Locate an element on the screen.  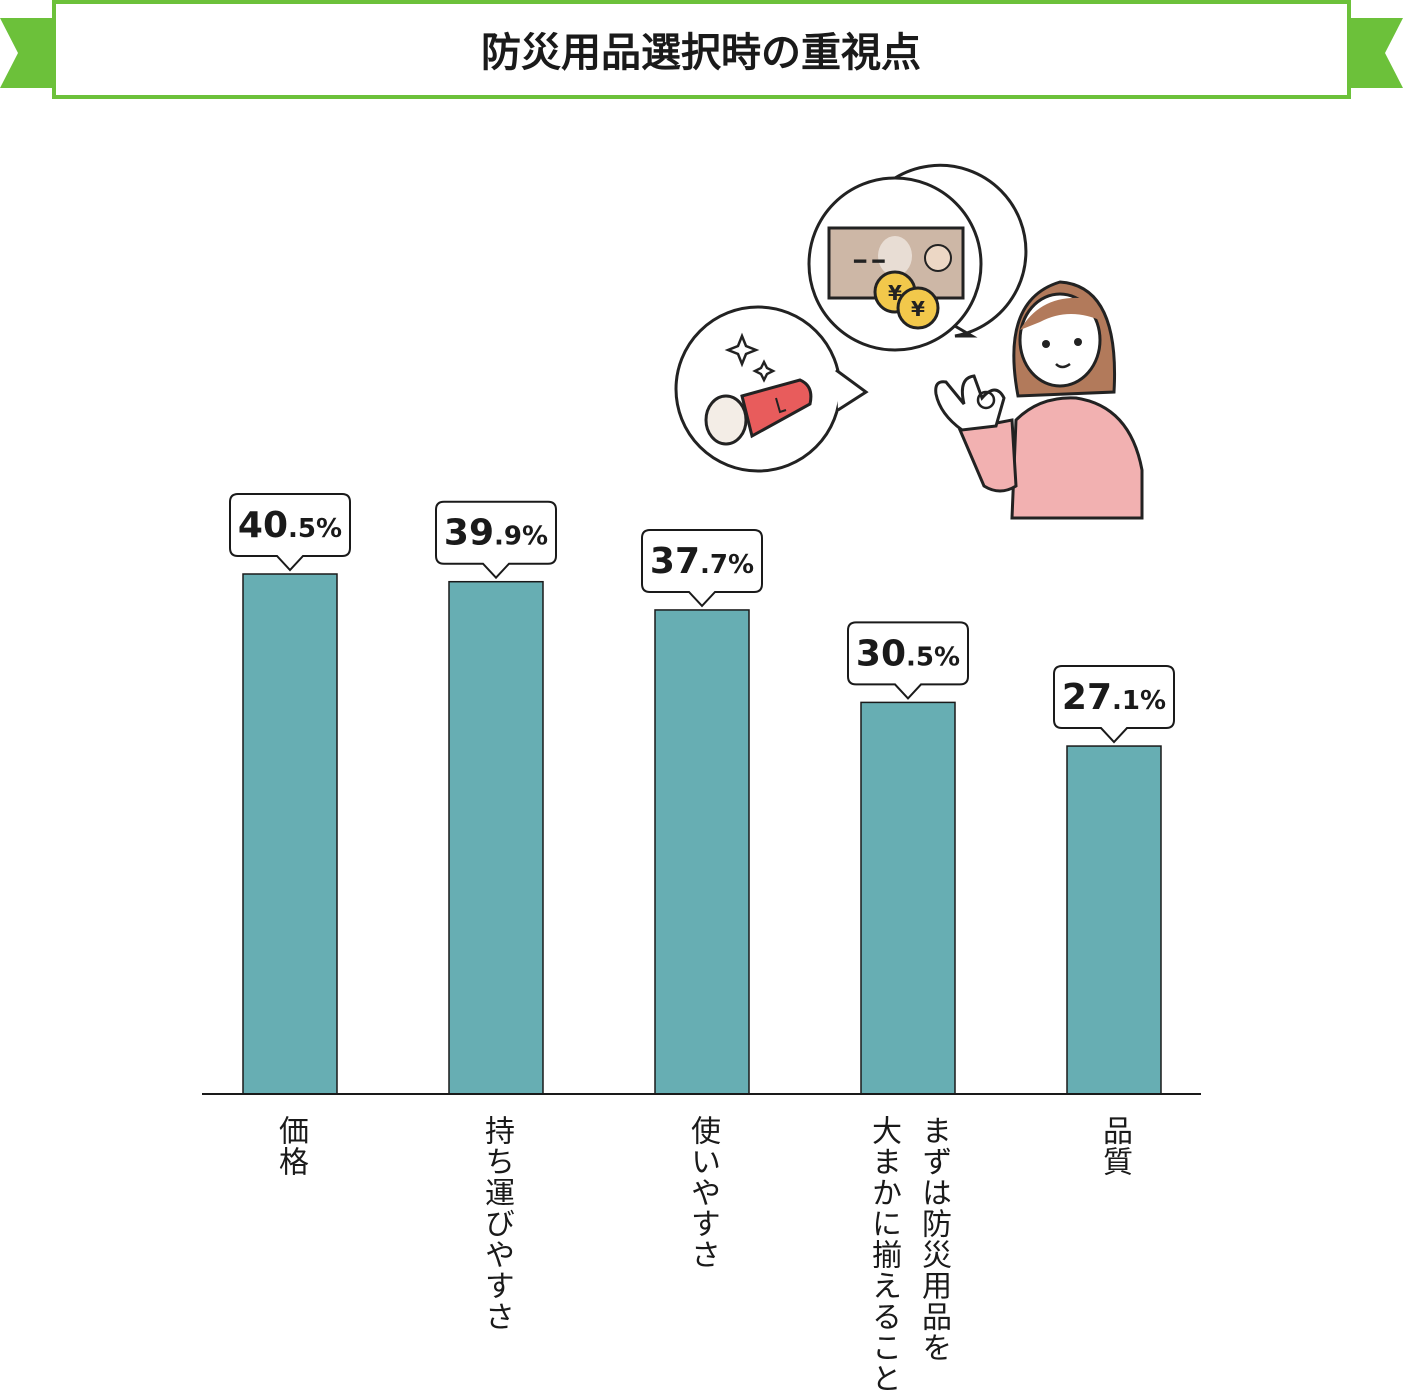
chart-title: 防災用品選択時の重視点 is located at coordinates (701, 53).